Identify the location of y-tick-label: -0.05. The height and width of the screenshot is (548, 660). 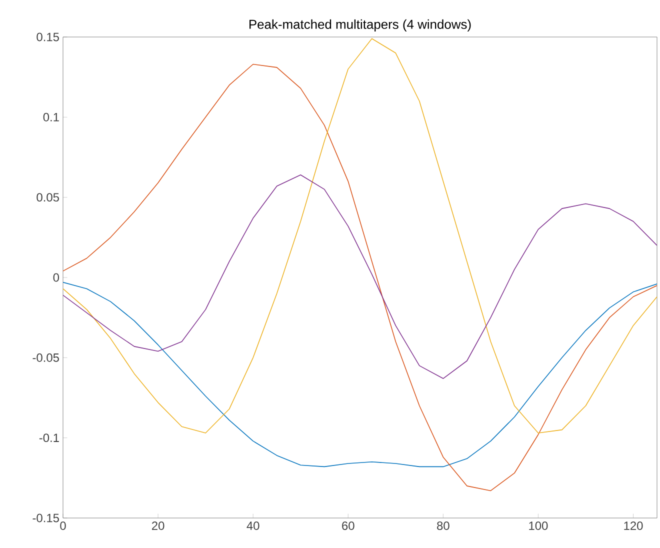
(45, 357).